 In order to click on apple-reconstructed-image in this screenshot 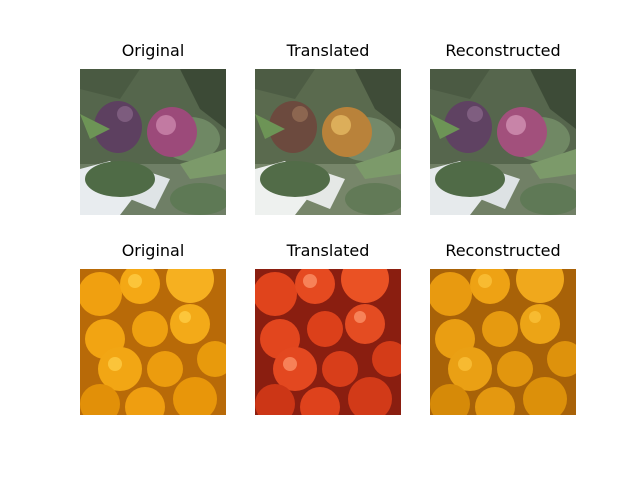, I will do `click(503, 142)`.